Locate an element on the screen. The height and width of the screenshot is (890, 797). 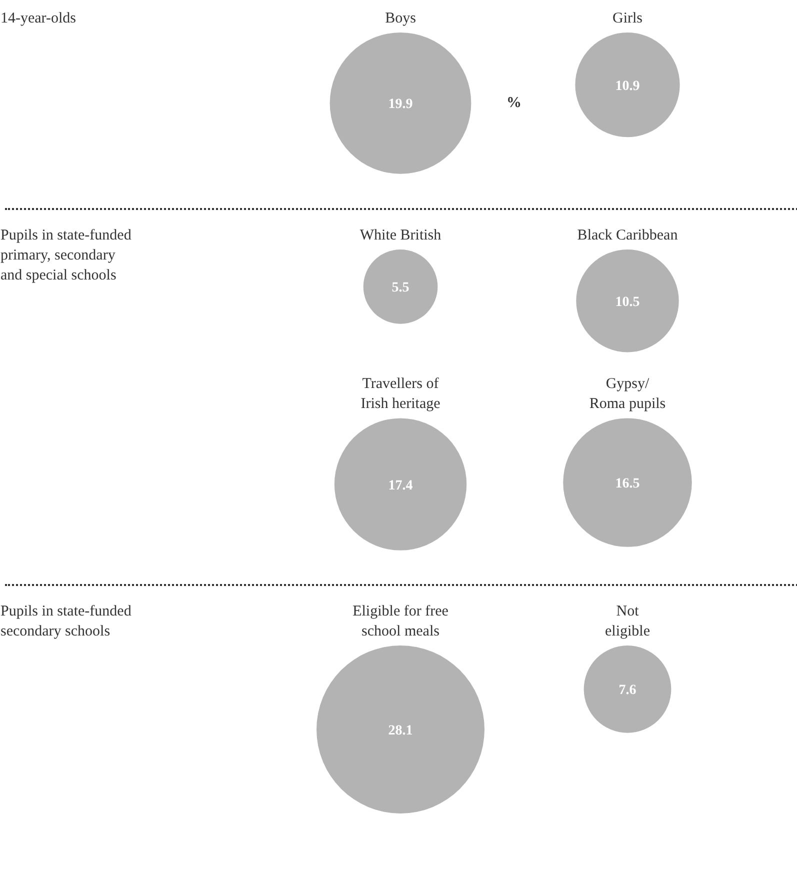
text: Pupils in state-funded secondary schools is located at coordinates (66, 622).